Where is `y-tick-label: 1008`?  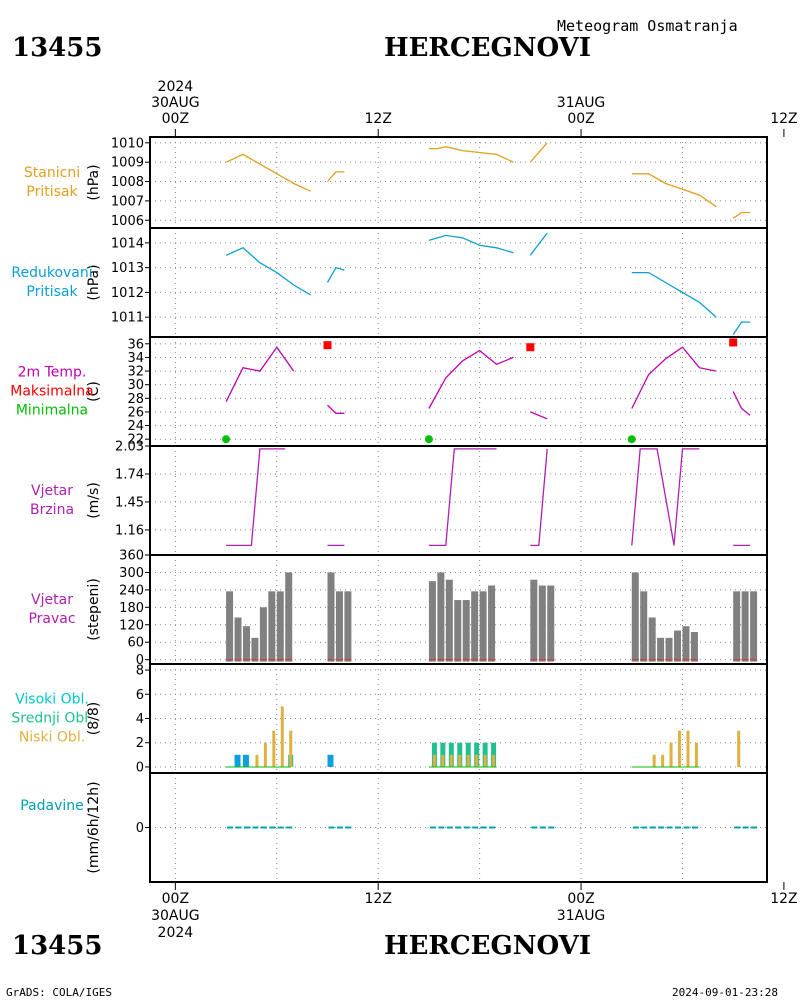
y-tick-label: 1008 is located at coordinates (127, 182).